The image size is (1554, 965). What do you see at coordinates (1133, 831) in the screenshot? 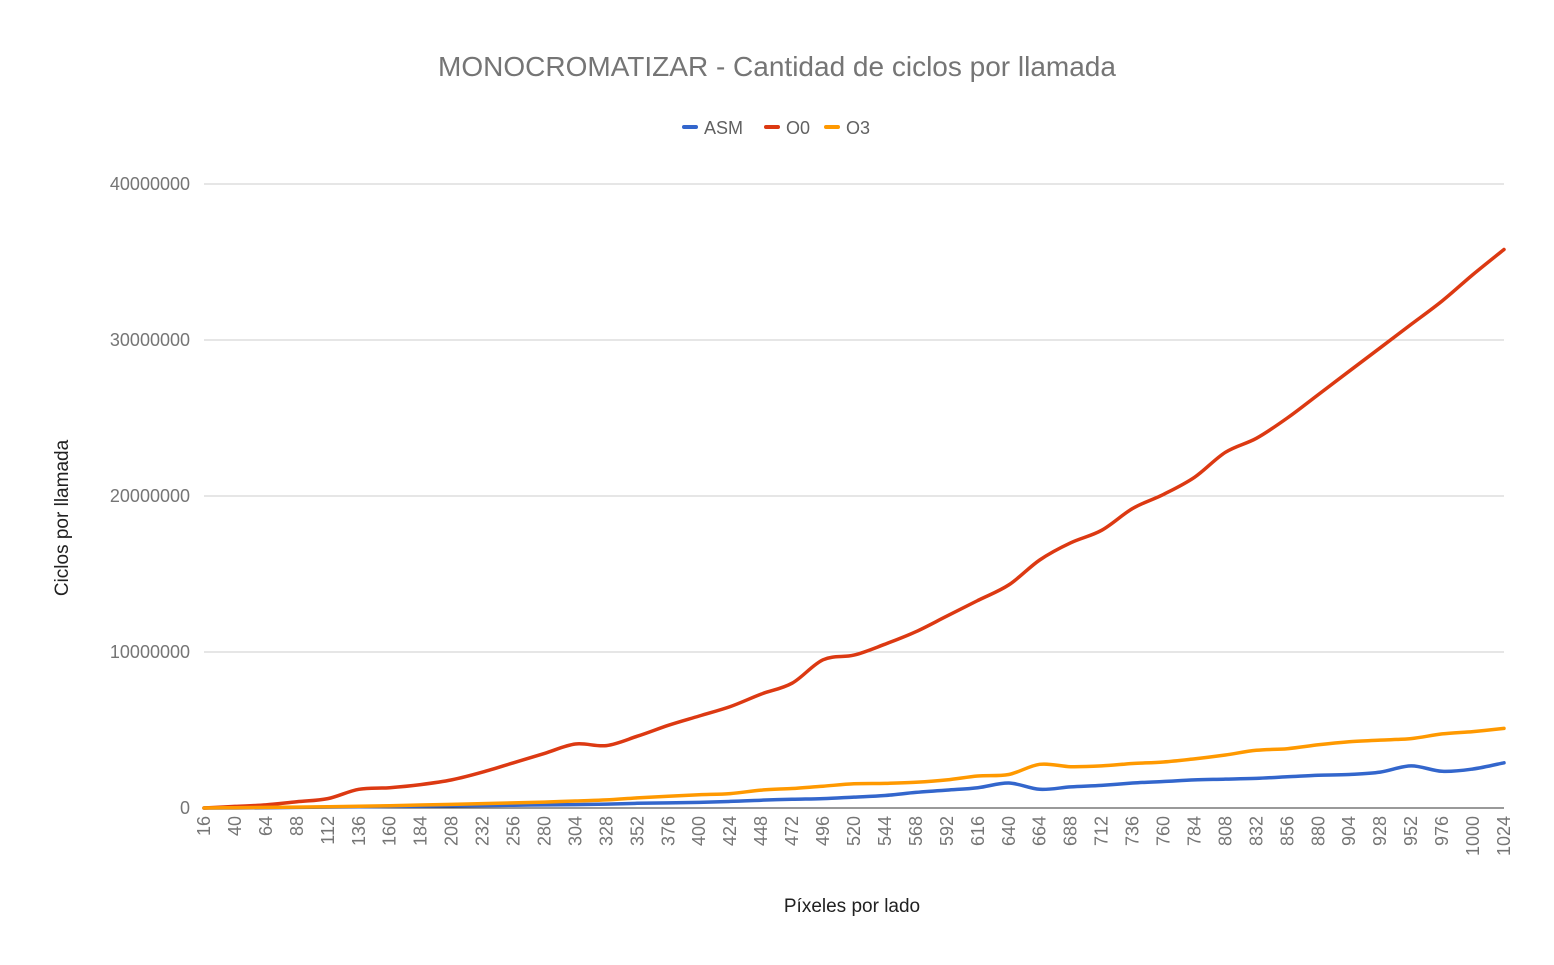
I see `x-tick-label: 736` at bounding box center [1133, 831].